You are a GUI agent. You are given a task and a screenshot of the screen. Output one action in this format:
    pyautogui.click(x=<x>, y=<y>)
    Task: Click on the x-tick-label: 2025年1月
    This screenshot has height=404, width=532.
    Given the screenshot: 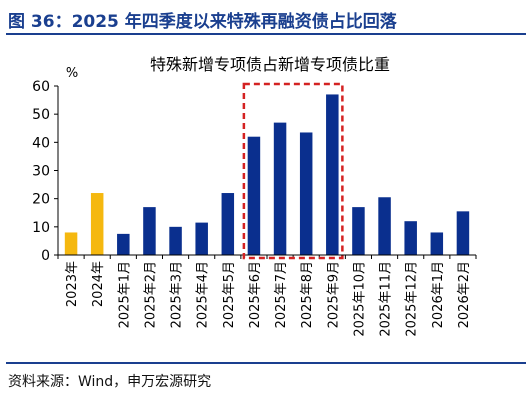 What is the action you would take?
    pyautogui.click(x=124, y=294)
    